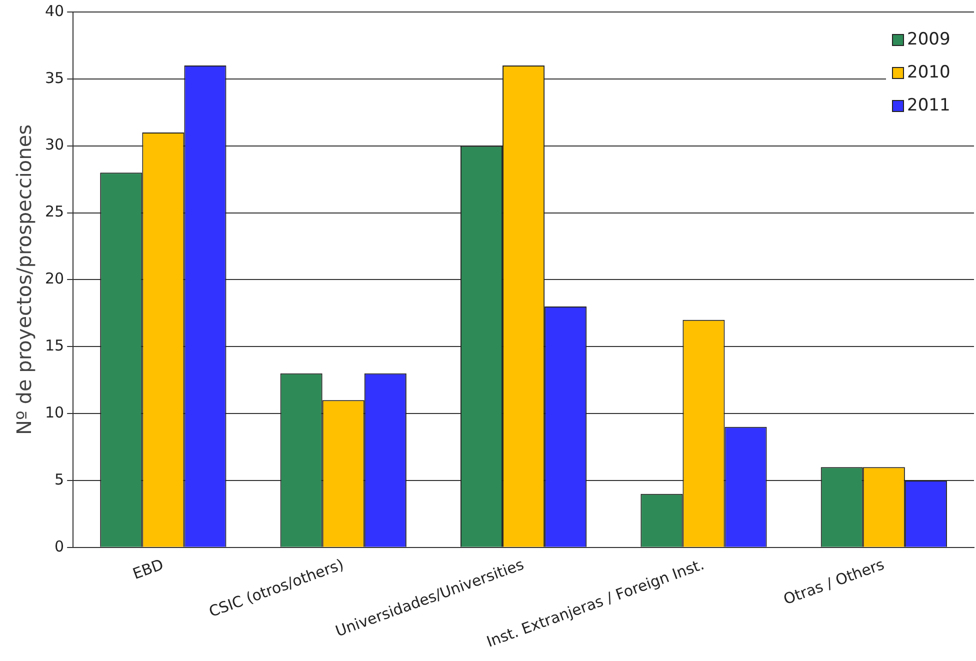 The width and height of the screenshot is (976, 661). I want to click on legend-label: 2011, so click(928, 105).